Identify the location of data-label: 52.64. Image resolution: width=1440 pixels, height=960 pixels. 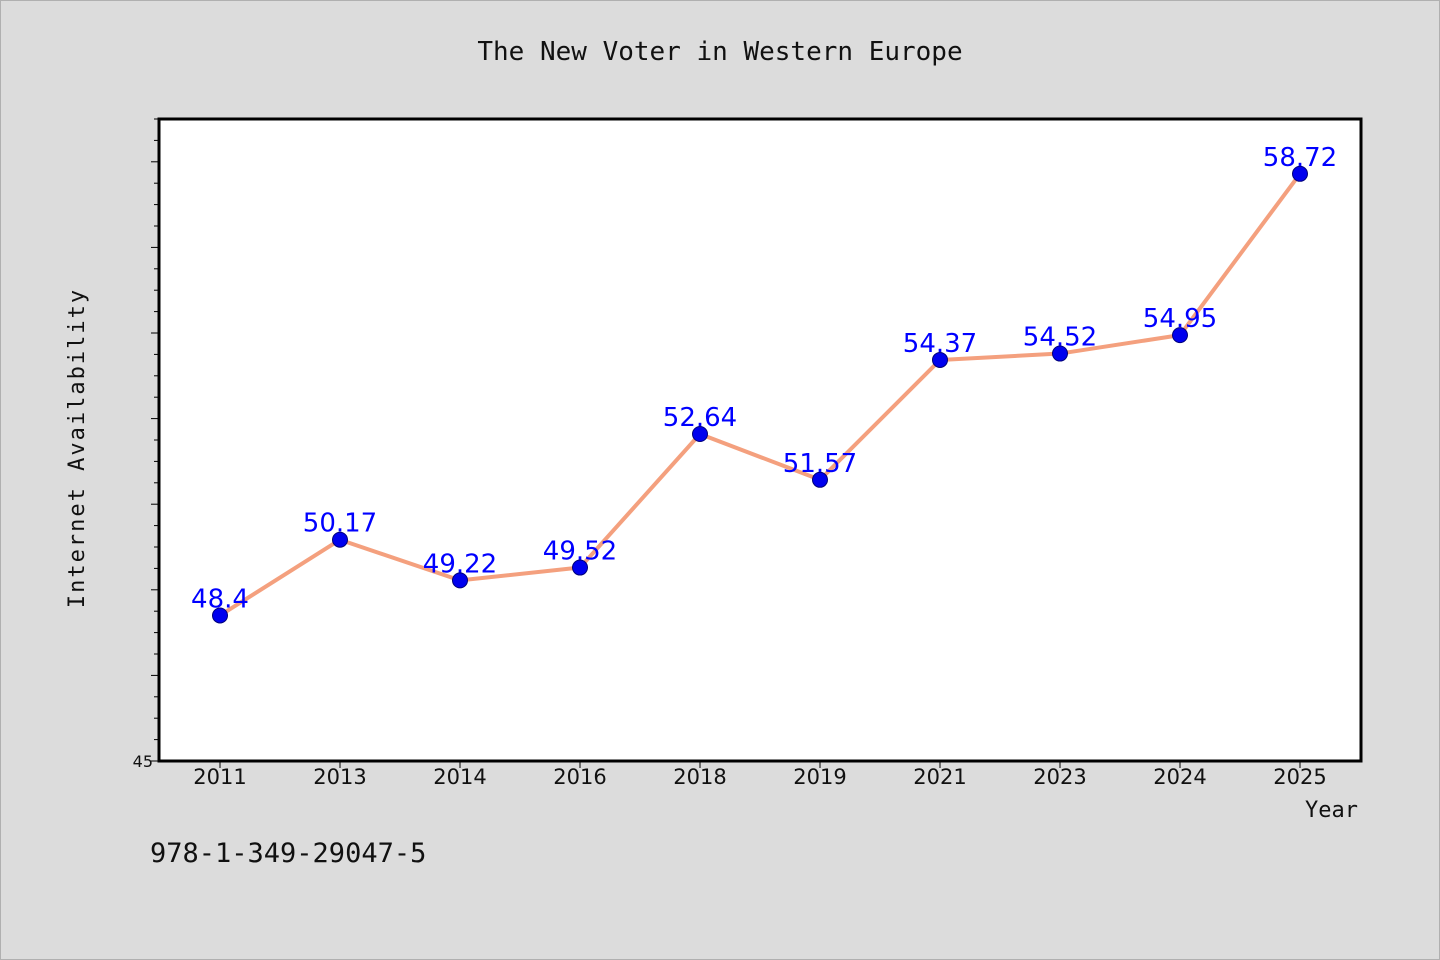
(700, 418).